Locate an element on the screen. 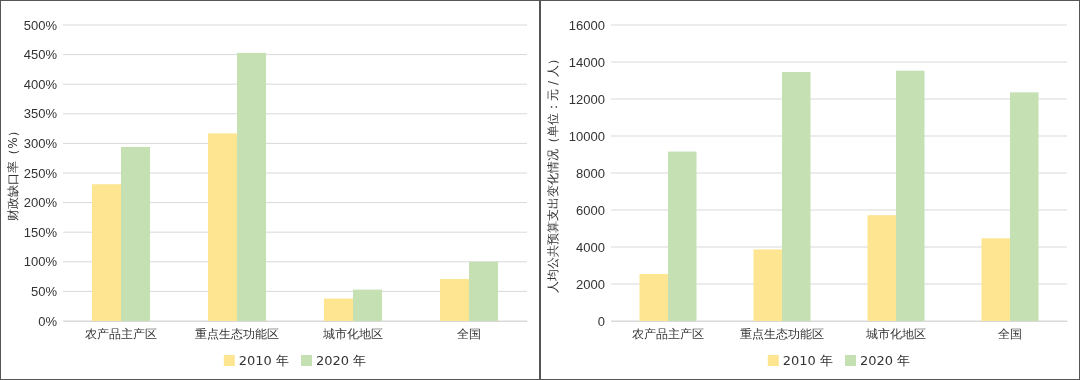  y-tick-label: 6000 is located at coordinates (590, 210).